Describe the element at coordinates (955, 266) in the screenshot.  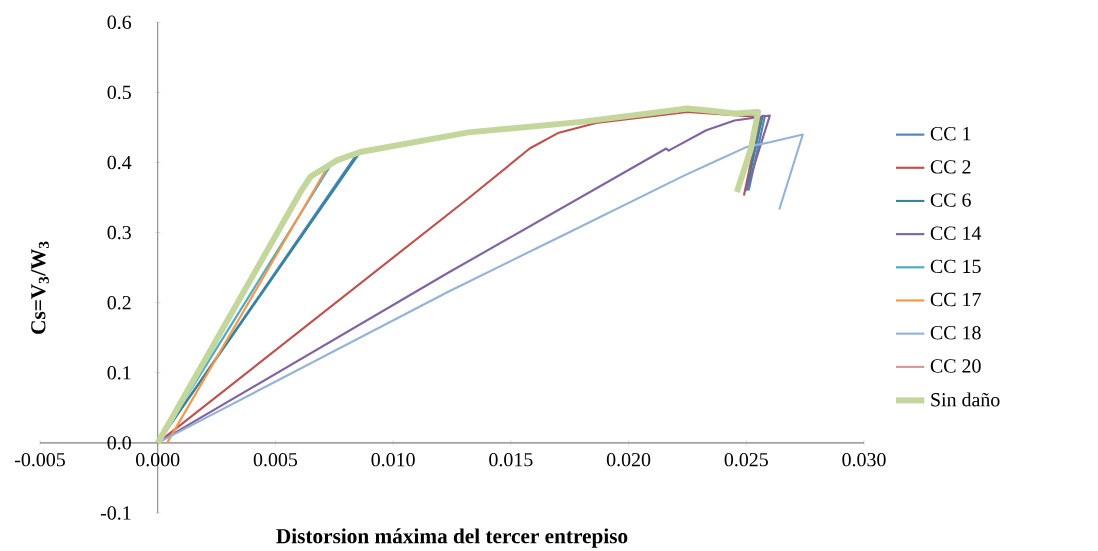
I see `legend-label: CC 15` at that location.